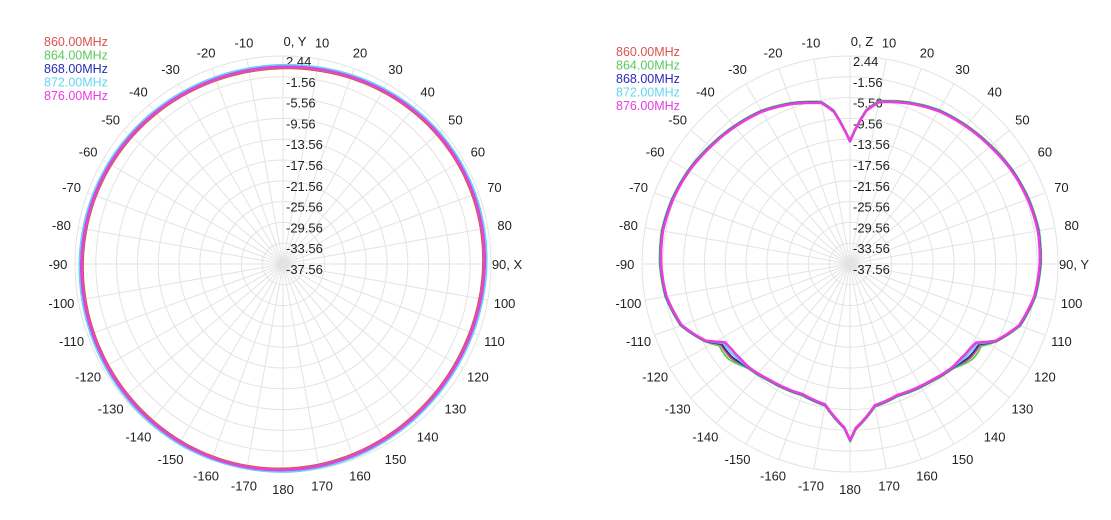  I want to click on angle-tick-label: 110, so click(494, 341).